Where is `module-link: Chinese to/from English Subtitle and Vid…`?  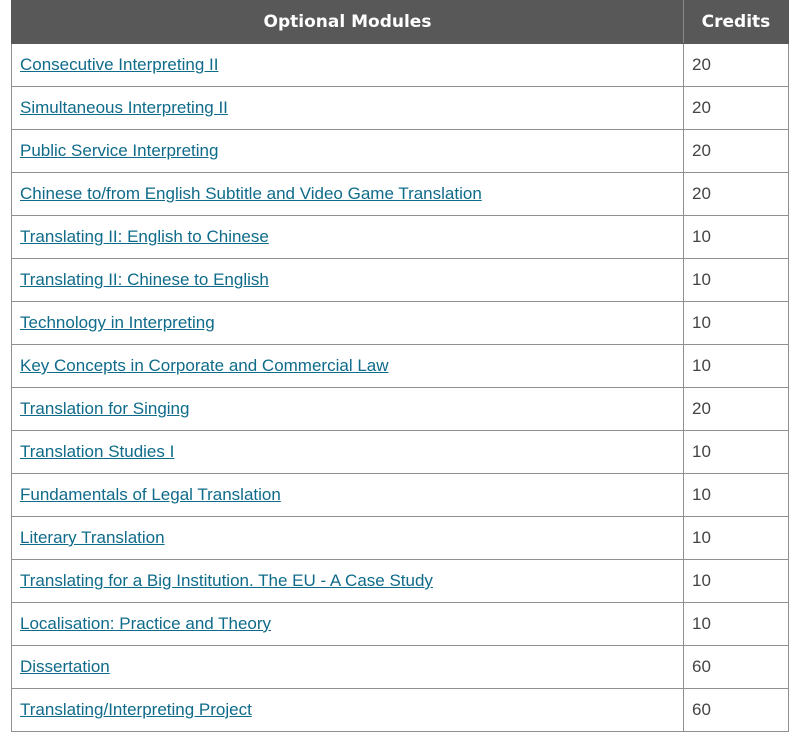
module-link: Chinese to/from English Subtitle and Vid… is located at coordinates (251, 193).